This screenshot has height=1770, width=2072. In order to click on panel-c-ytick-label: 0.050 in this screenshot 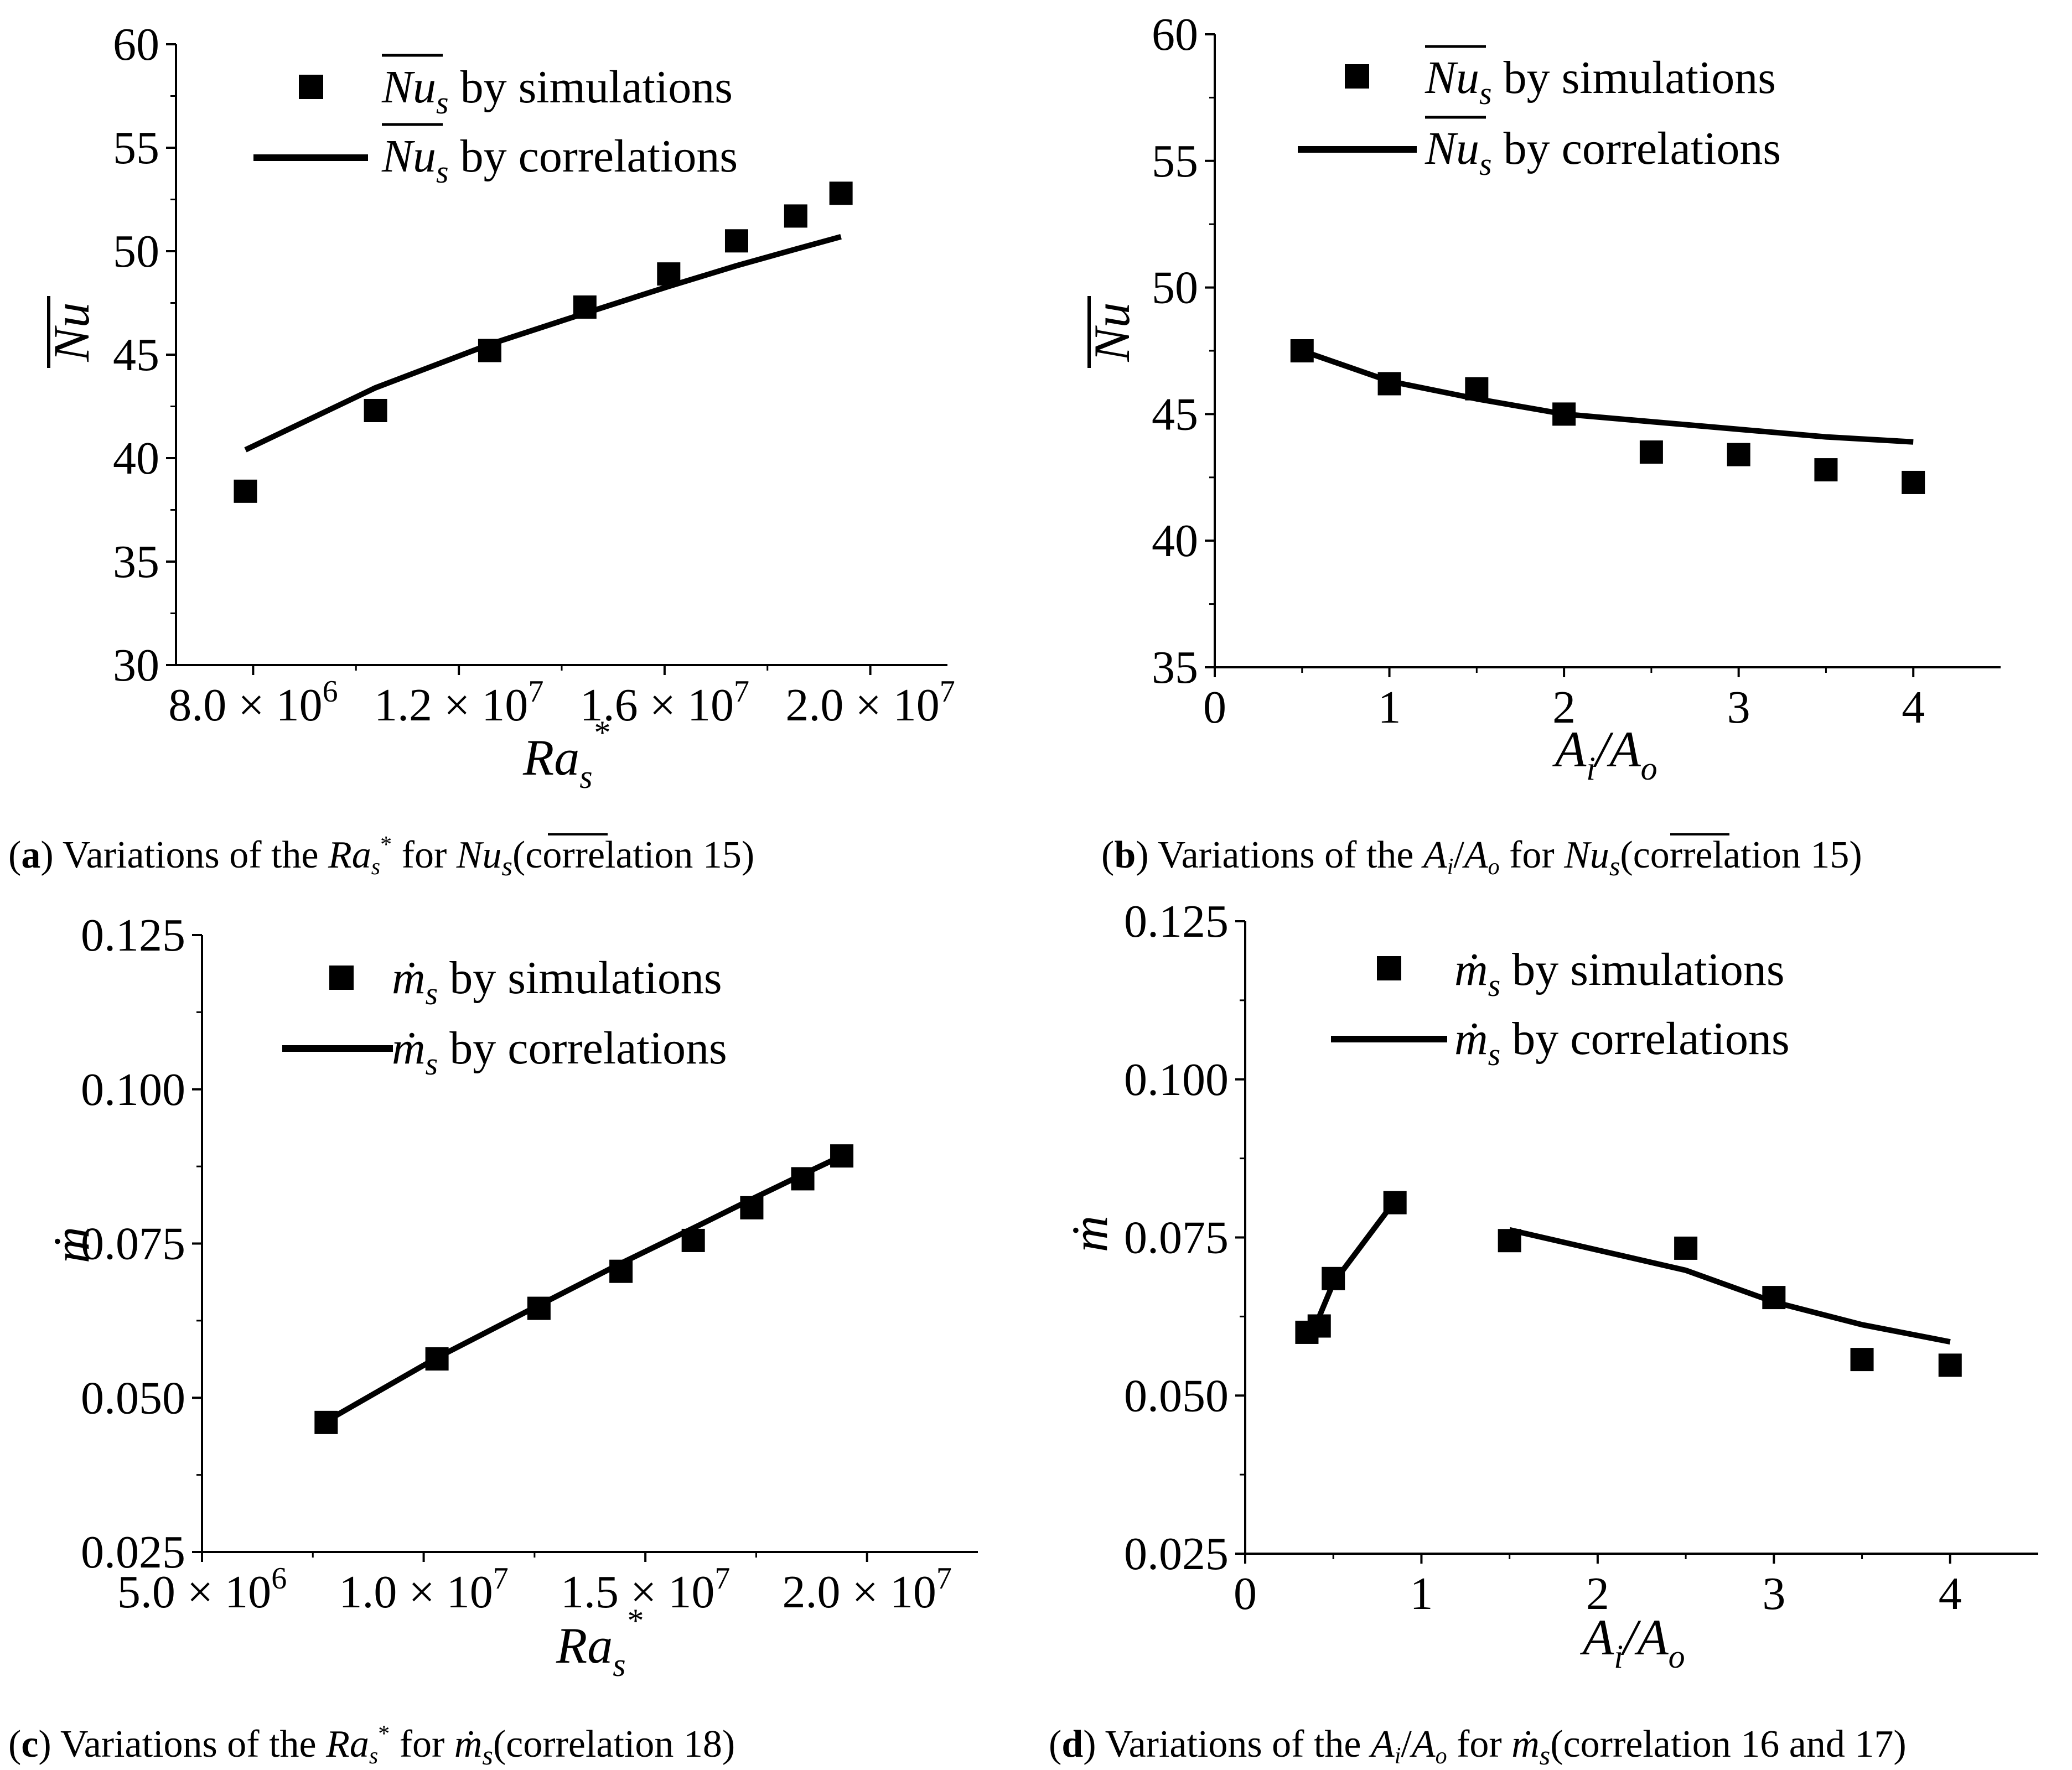, I will do `click(133, 1398)`.